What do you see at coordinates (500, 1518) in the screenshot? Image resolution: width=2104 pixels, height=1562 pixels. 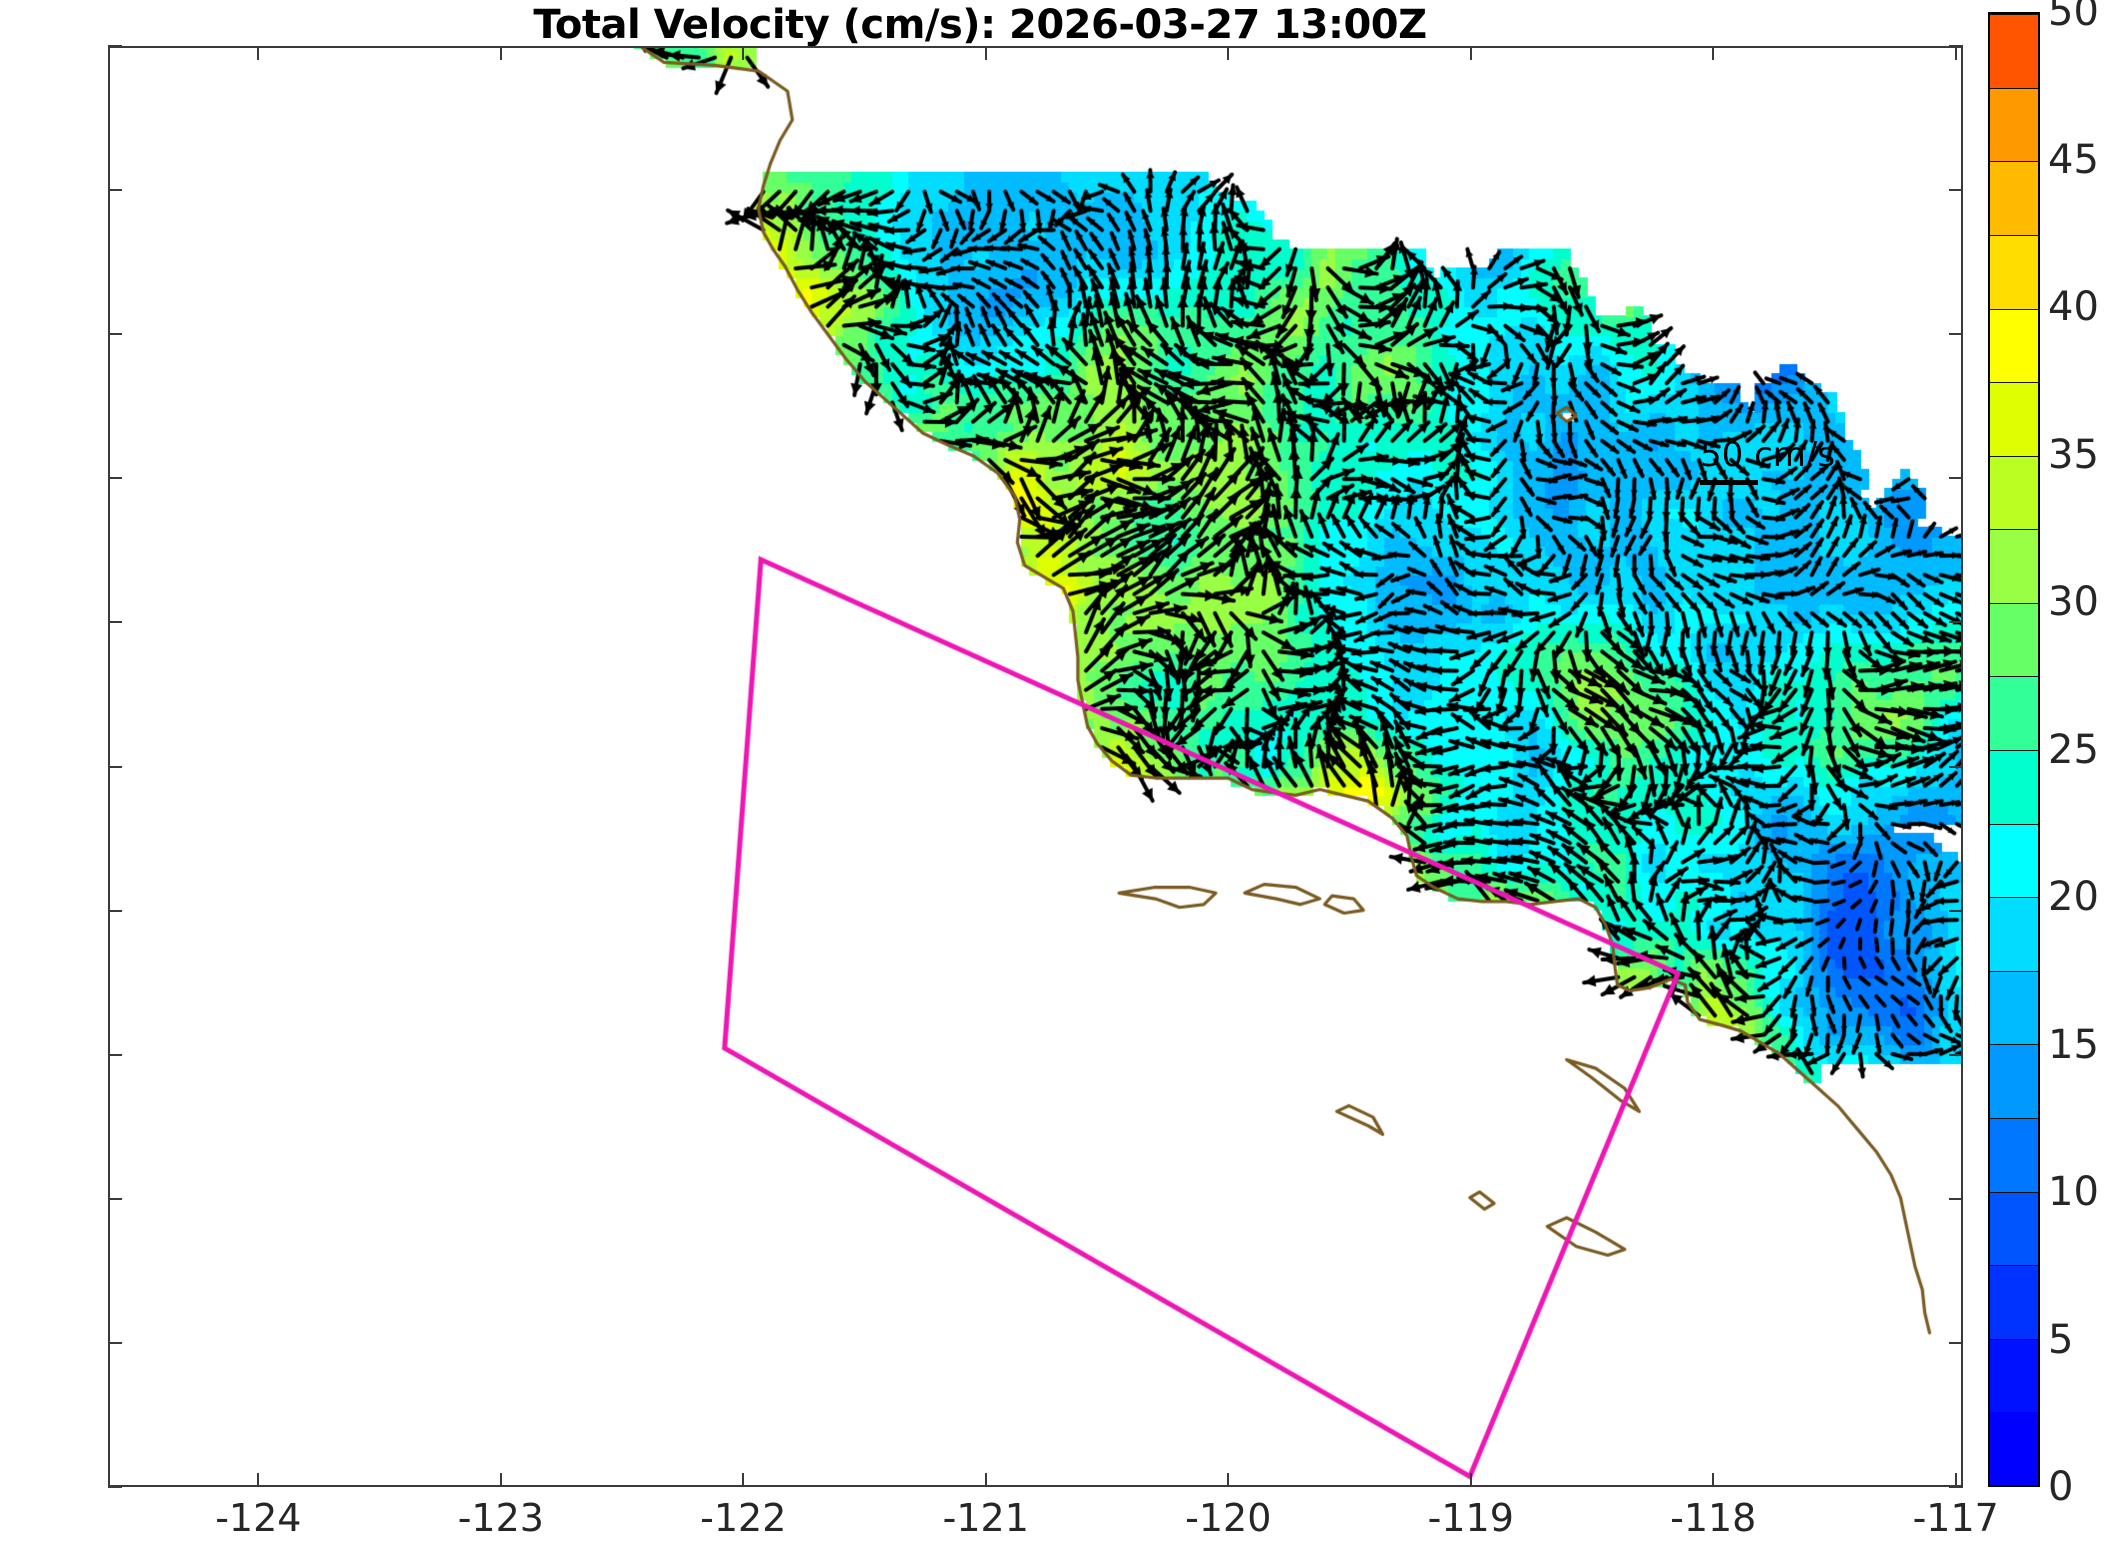 I see `x-tick-label: -123` at bounding box center [500, 1518].